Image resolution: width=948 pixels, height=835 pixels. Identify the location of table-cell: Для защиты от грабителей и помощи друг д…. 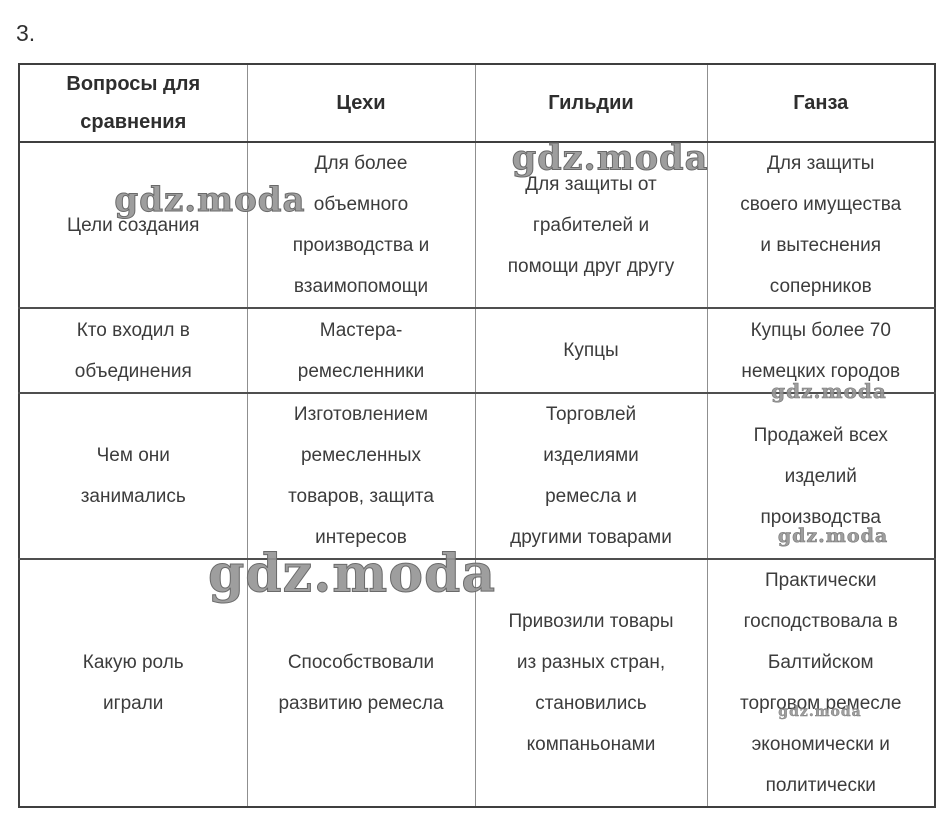
(590, 224).